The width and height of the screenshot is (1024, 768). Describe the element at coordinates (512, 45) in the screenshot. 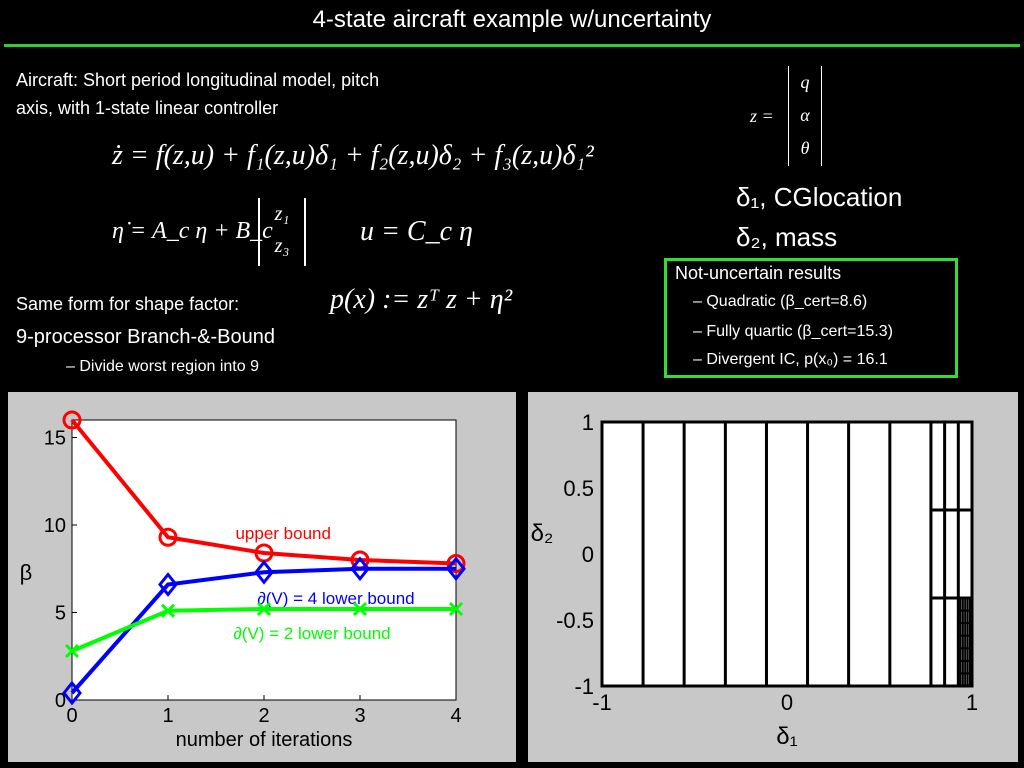

I see `title-divider` at that location.